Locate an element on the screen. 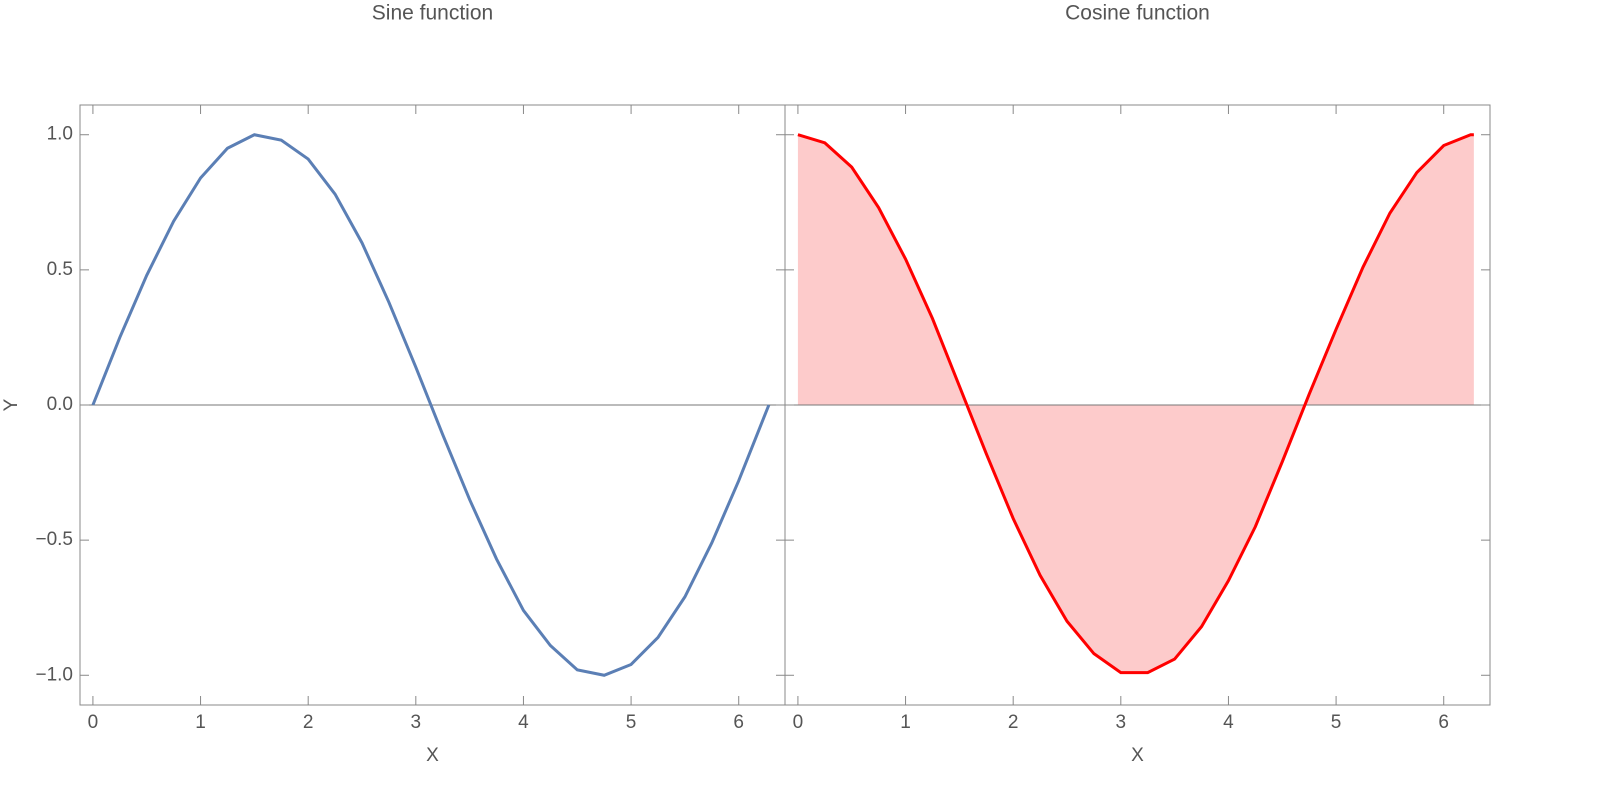 The width and height of the screenshot is (1600, 805). y-axis-label: Y is located at coordinates (11, 404).